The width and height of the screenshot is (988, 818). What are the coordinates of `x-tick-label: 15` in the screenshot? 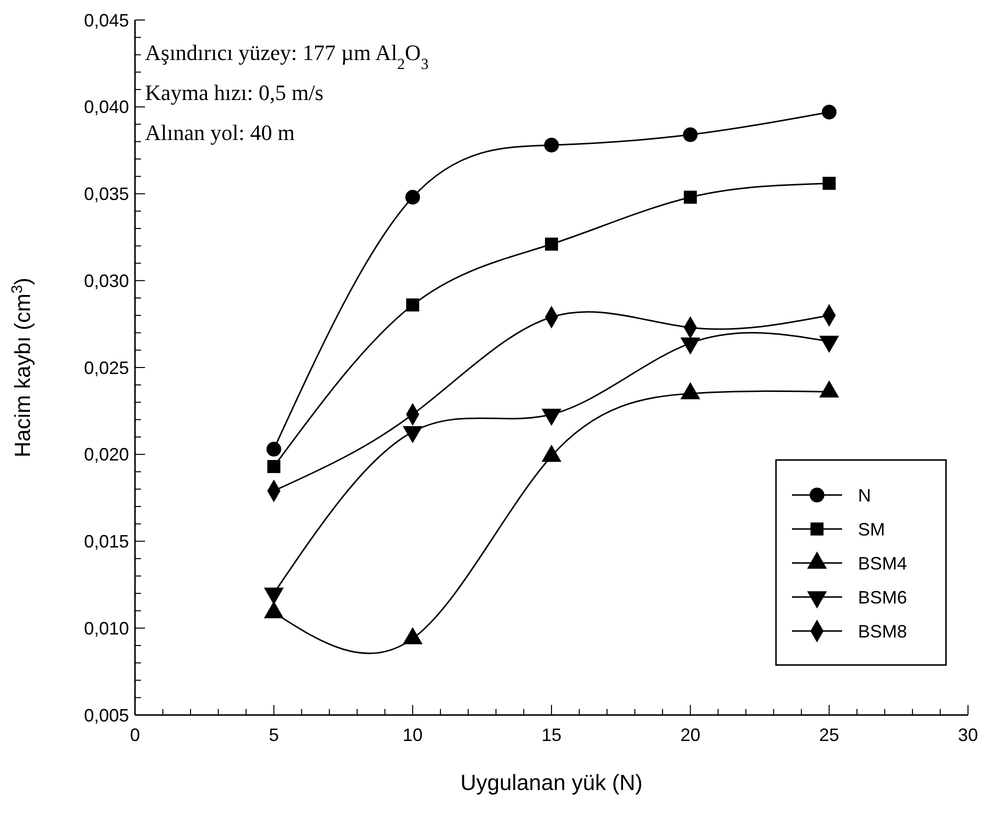 It's located at (551, 735).